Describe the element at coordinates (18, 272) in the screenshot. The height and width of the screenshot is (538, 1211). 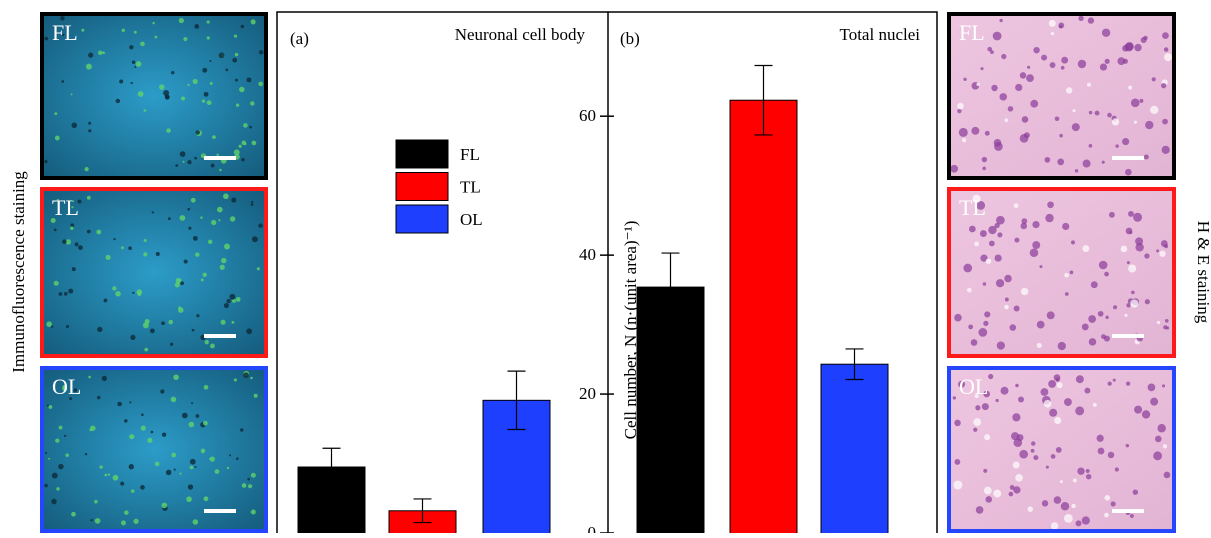
I see `left-title: Immunofluorescence staining` at that location.